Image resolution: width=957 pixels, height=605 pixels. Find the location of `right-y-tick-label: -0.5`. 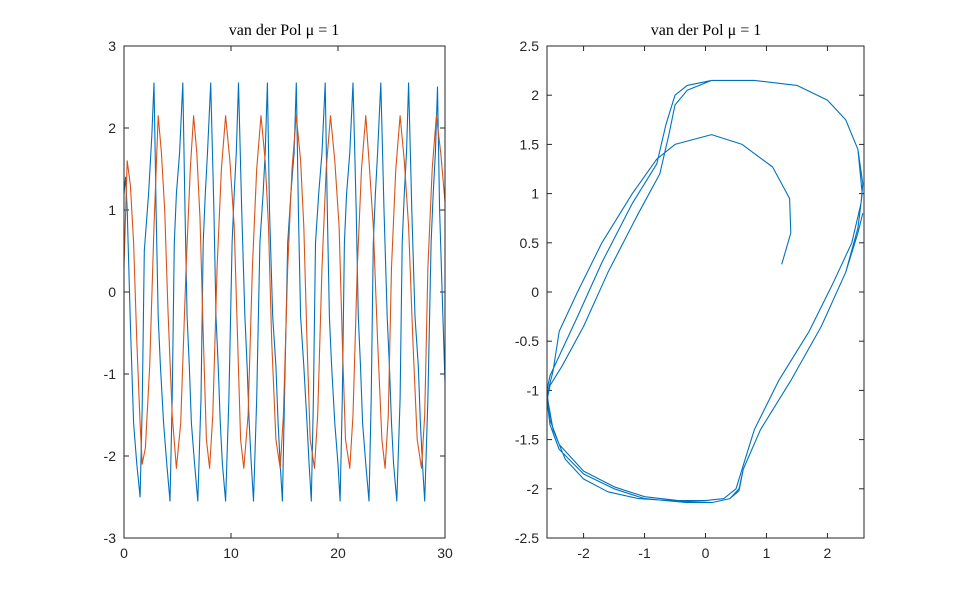

right-y-tick-label: -0.5 is located at coordinates (527, 341).